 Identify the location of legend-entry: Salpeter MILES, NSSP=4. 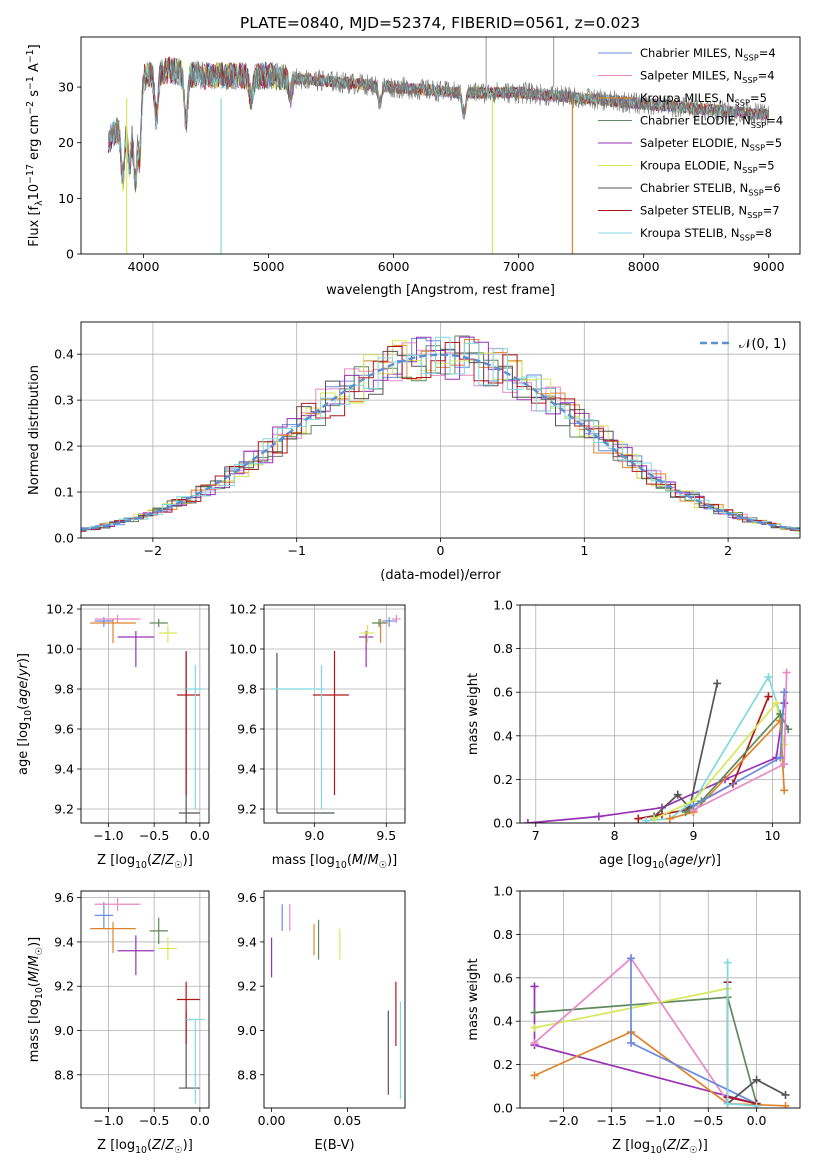
(707, 77).